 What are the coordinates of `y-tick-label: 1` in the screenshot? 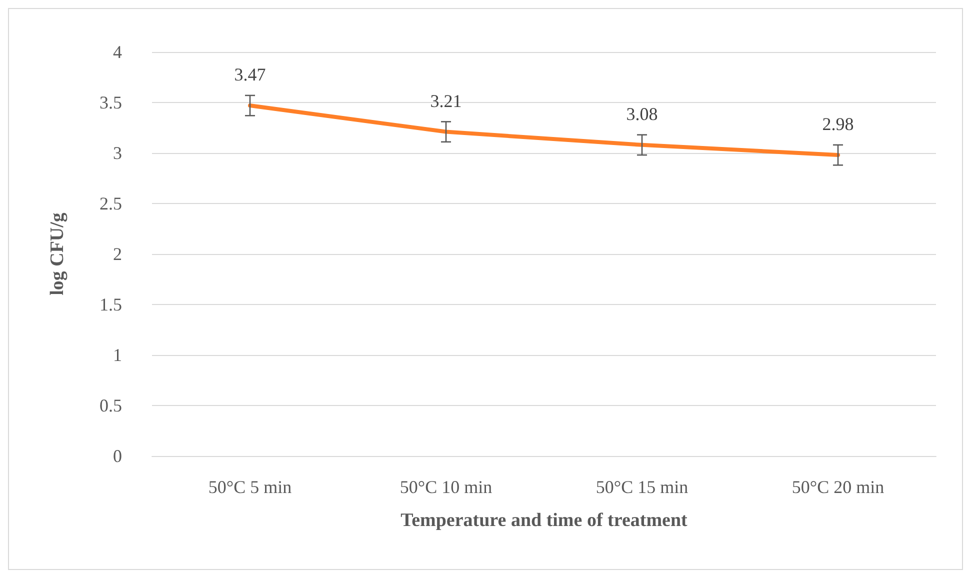 It's located at (117, 355).